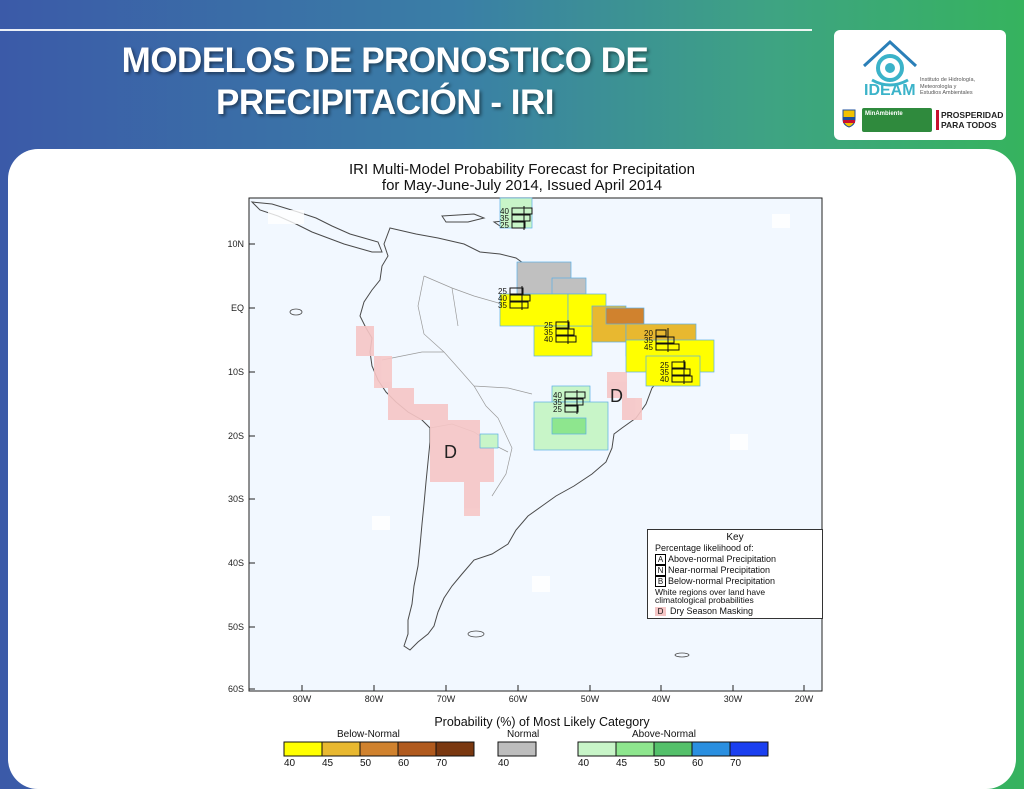  What do you see at coordinates (557, 409) in the screenshot?
I see `tercile-value: 25` at bounding box center [557, 409].